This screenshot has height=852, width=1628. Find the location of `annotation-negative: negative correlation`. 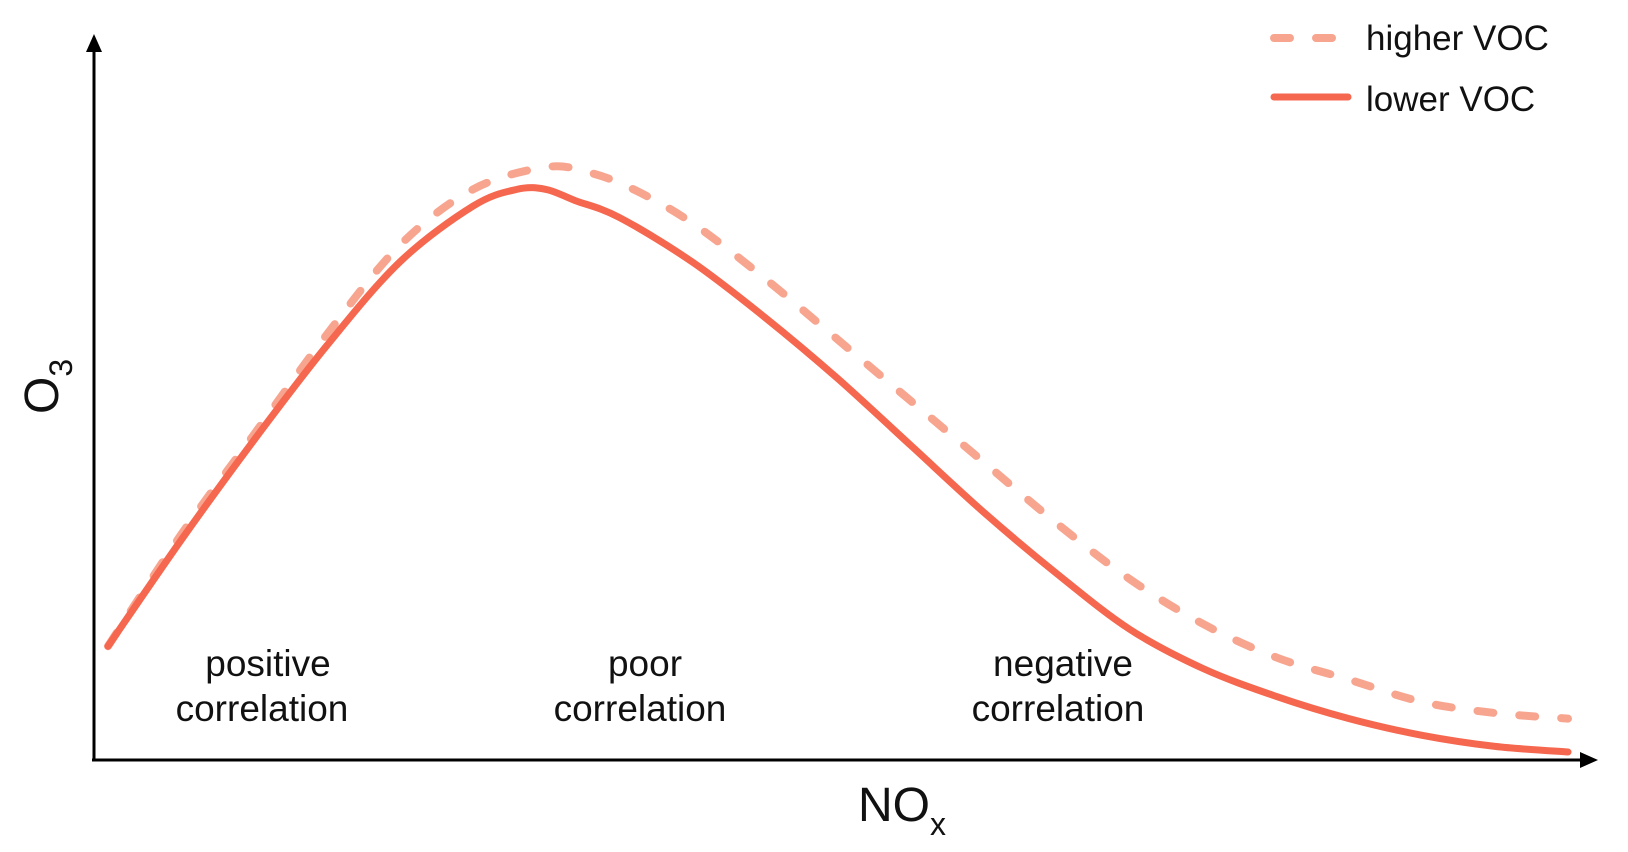

annotation-negative: negative correlation is located at coordinates (1058, 686).